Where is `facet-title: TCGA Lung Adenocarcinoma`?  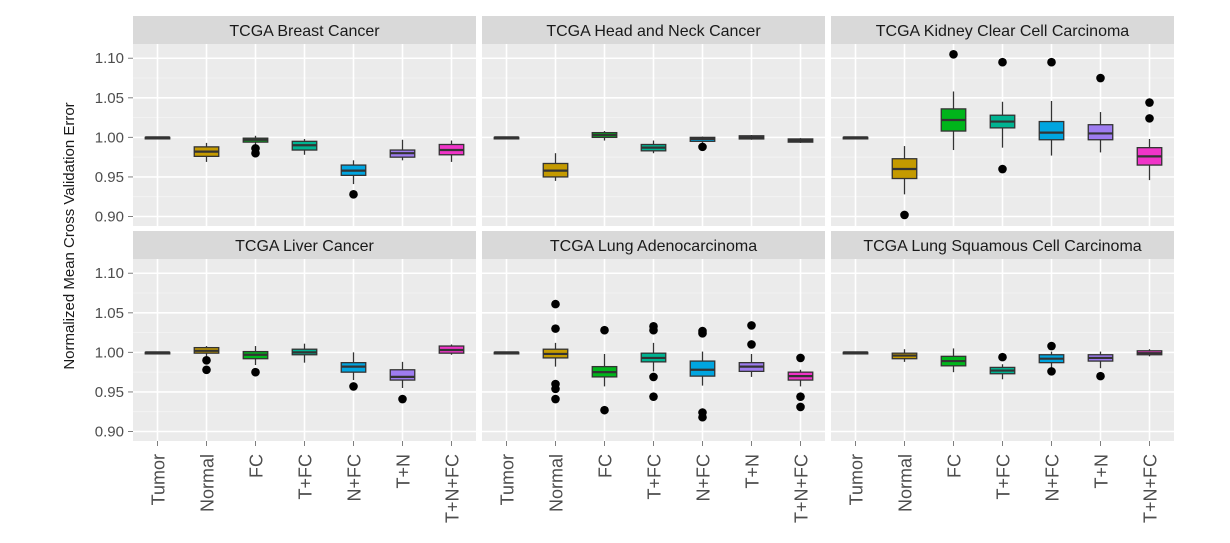
facet-title: TCGA Lung Adenocarcinoma is located at coordinates (653, 246).